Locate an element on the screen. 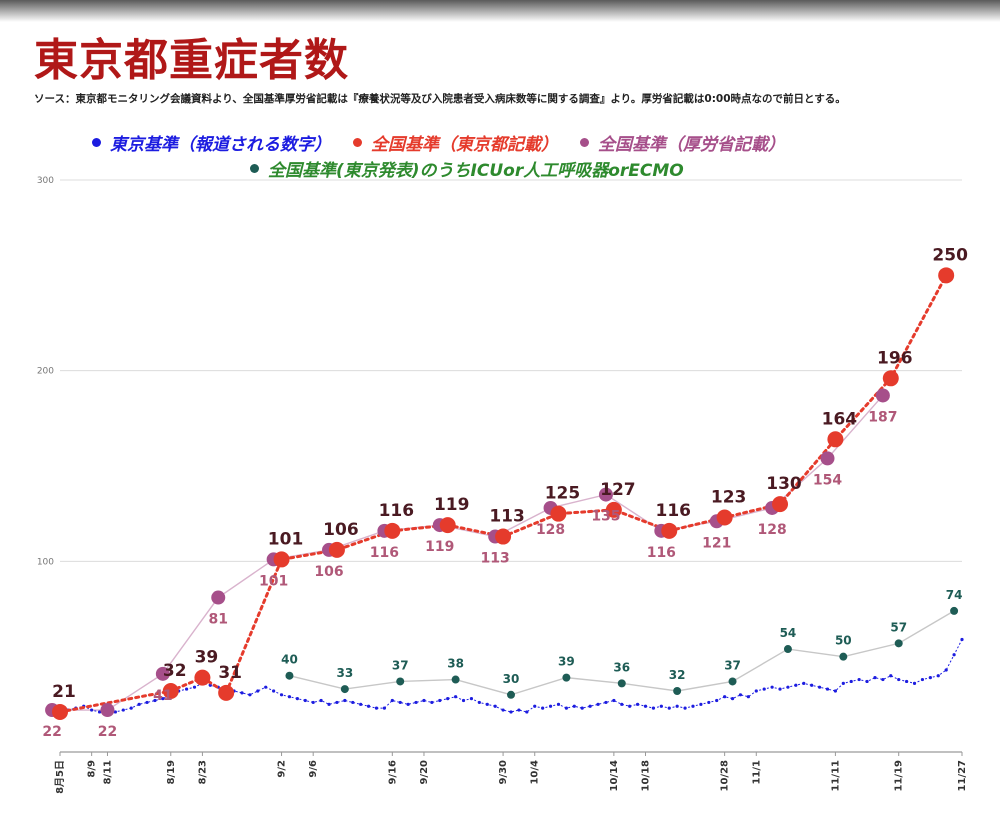 The height and width of the screenshot is (818, 1000). x-tick-label: 11/1 is located at coordinates (756, 772).